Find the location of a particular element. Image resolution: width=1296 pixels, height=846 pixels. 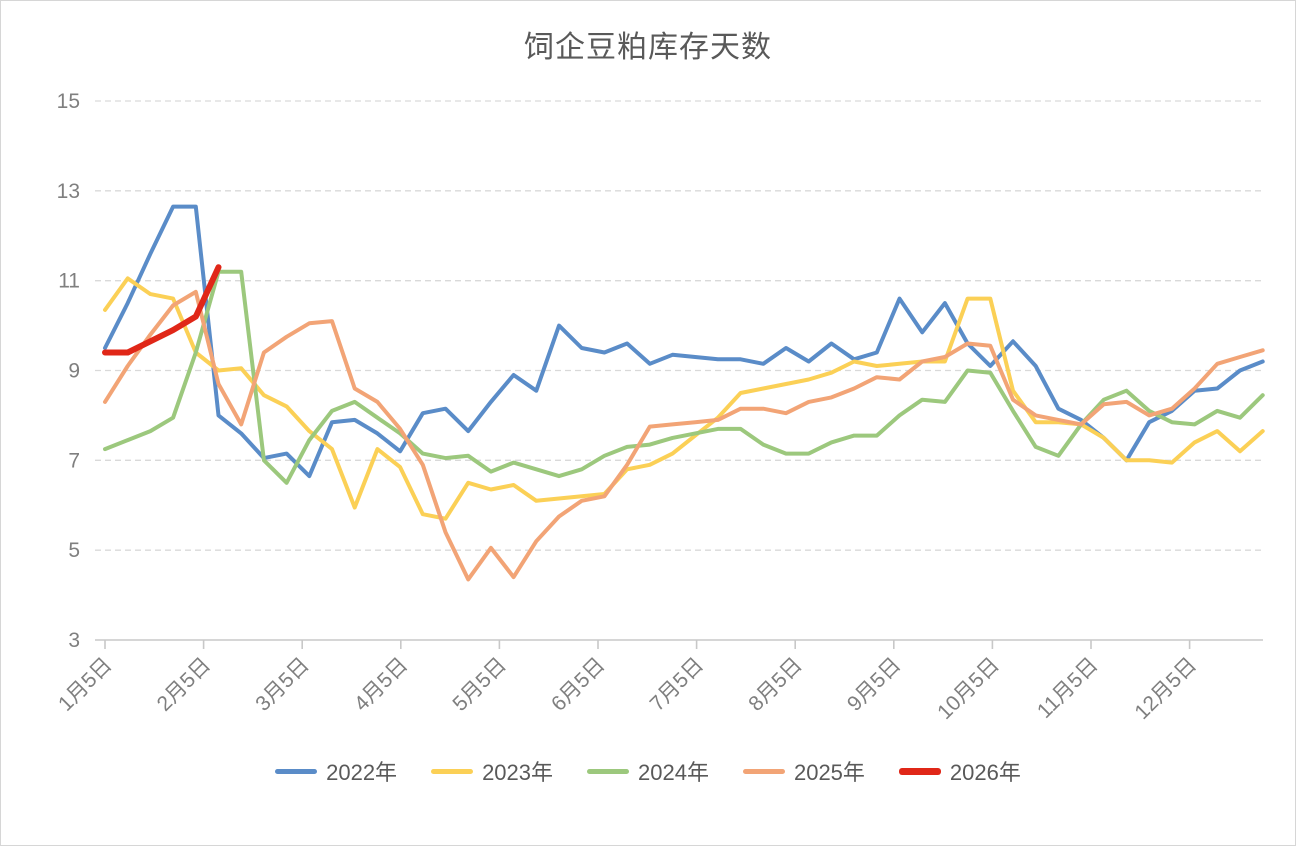

x-axis-label: 10月5日 is located at coordinates (968, 688).